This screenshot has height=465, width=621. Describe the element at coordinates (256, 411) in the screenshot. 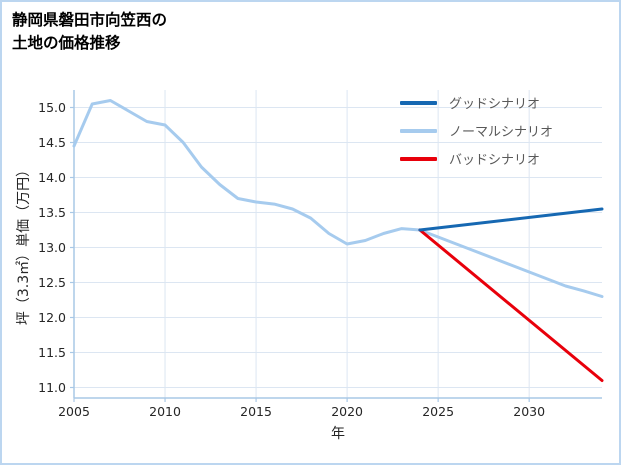

I see `x-tick-label: 2015` at that location.